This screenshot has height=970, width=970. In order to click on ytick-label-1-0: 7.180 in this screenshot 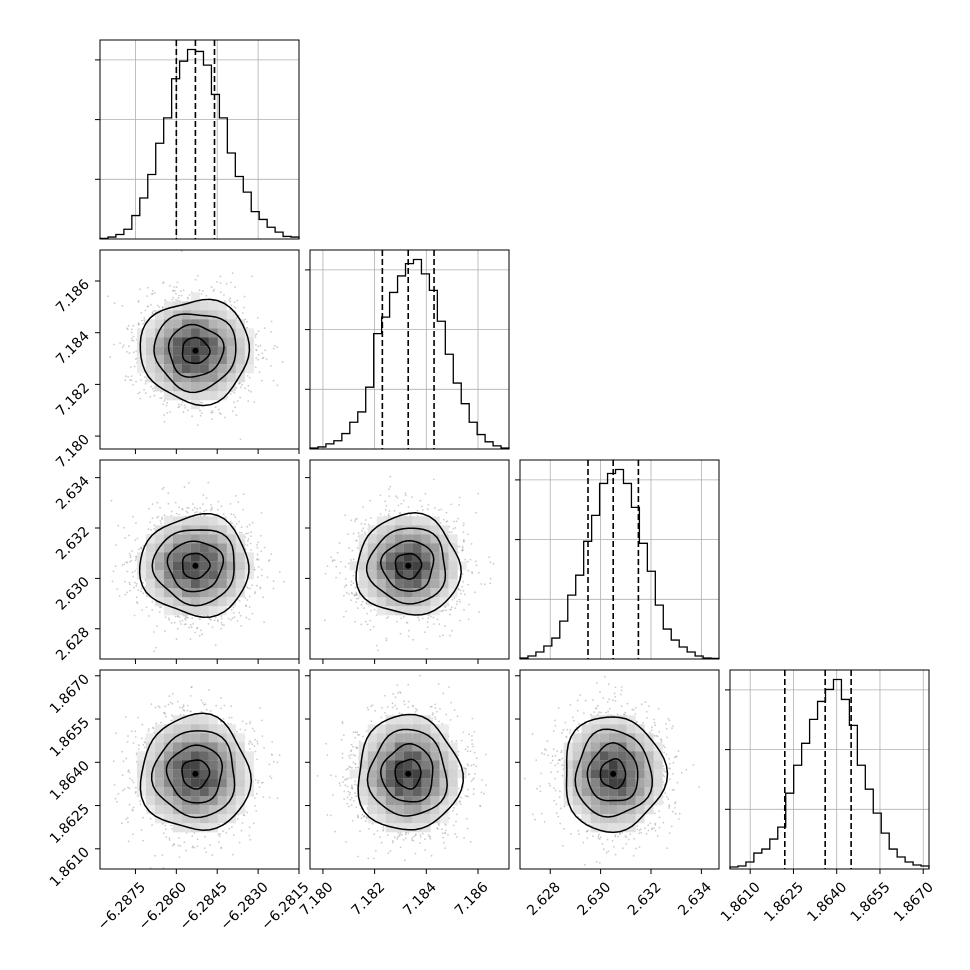, I will do `click(73, 452)`.